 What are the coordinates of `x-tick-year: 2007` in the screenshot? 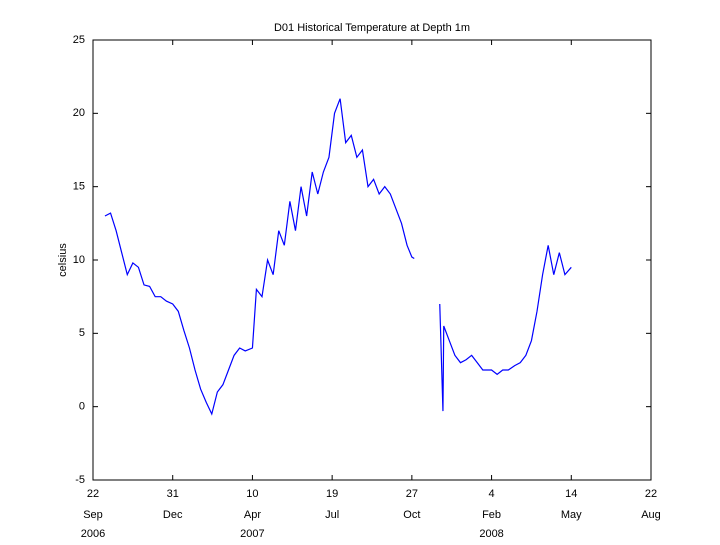 It's located at (252, 534).